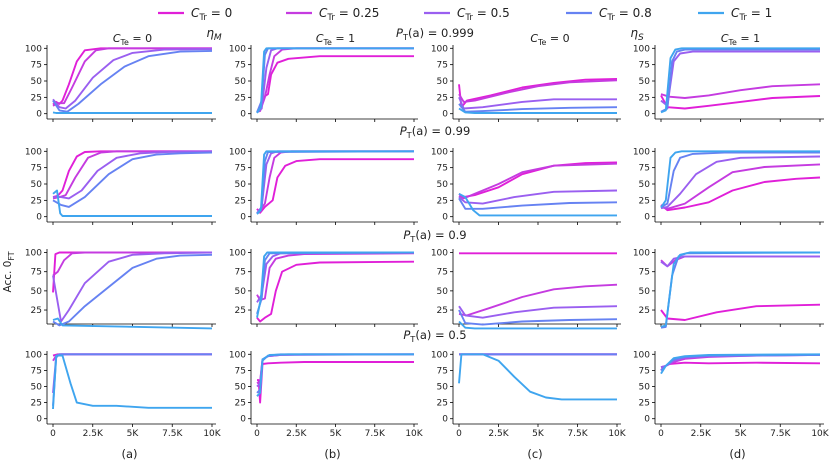 The height and width of the screenshot is (464, 831). What do you see at coordinates (133, 434) in the screenshot?
I see `x-tick-label: 5K` at bounding box center [133, 434].